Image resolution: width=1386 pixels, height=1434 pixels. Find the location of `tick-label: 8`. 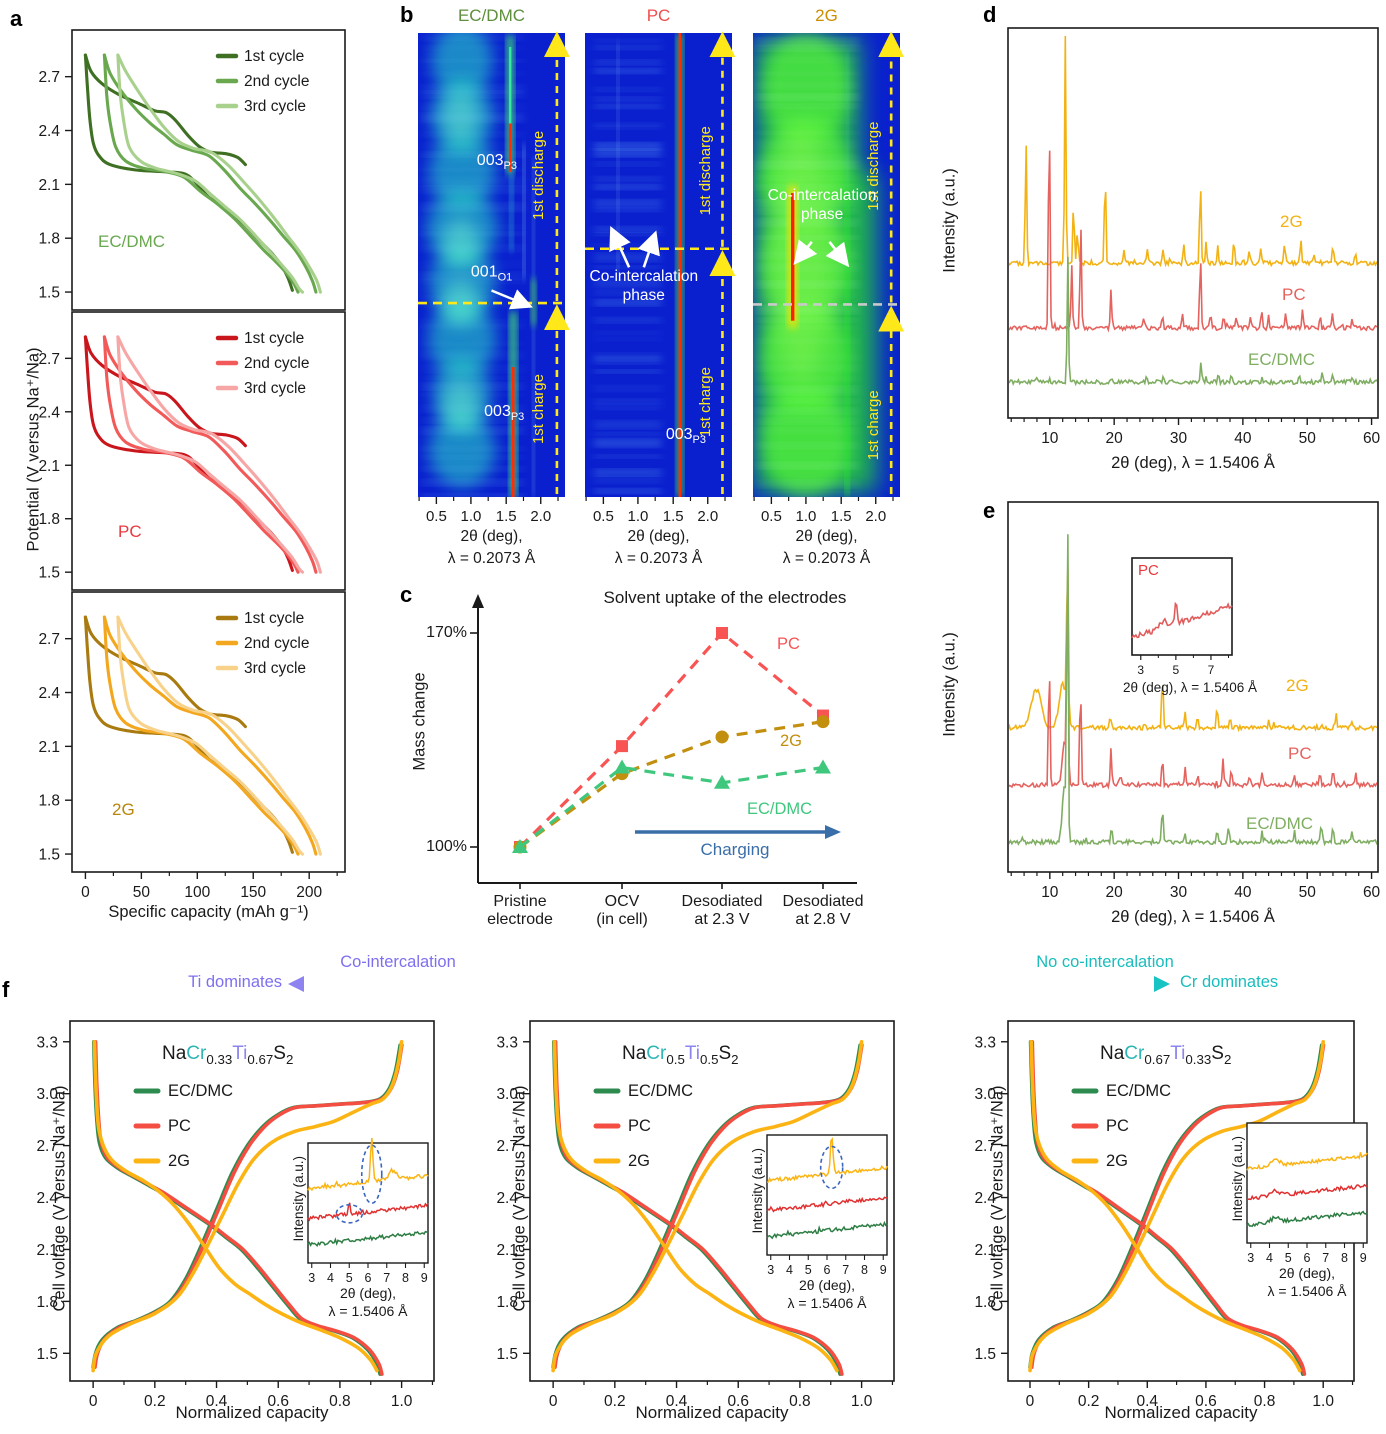

tick-label: 8 is located at coordinates (1344, 1258).